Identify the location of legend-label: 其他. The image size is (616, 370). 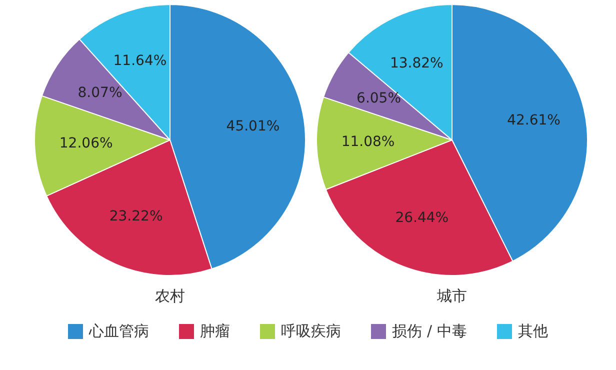
(533, 331).